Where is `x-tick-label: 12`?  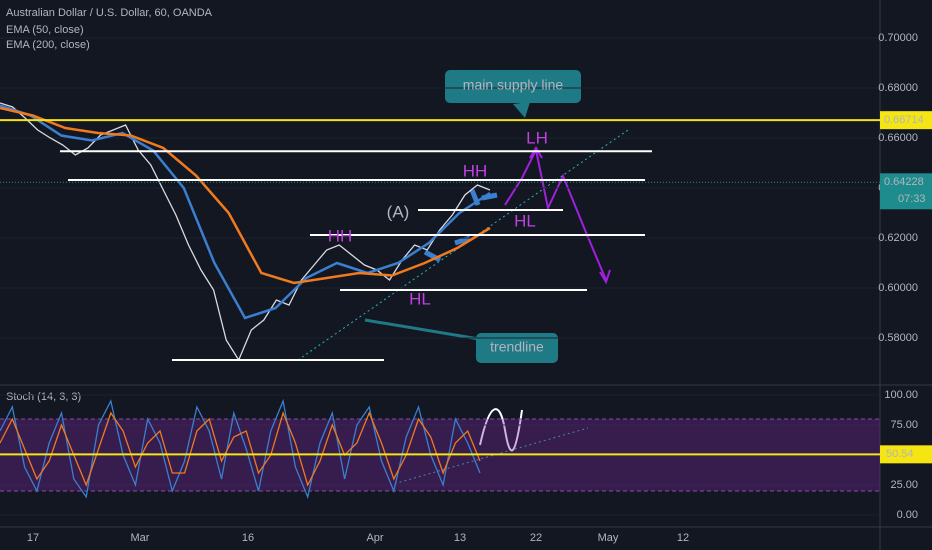
x-tick-label: 12 is located at coordinates (683, 538).